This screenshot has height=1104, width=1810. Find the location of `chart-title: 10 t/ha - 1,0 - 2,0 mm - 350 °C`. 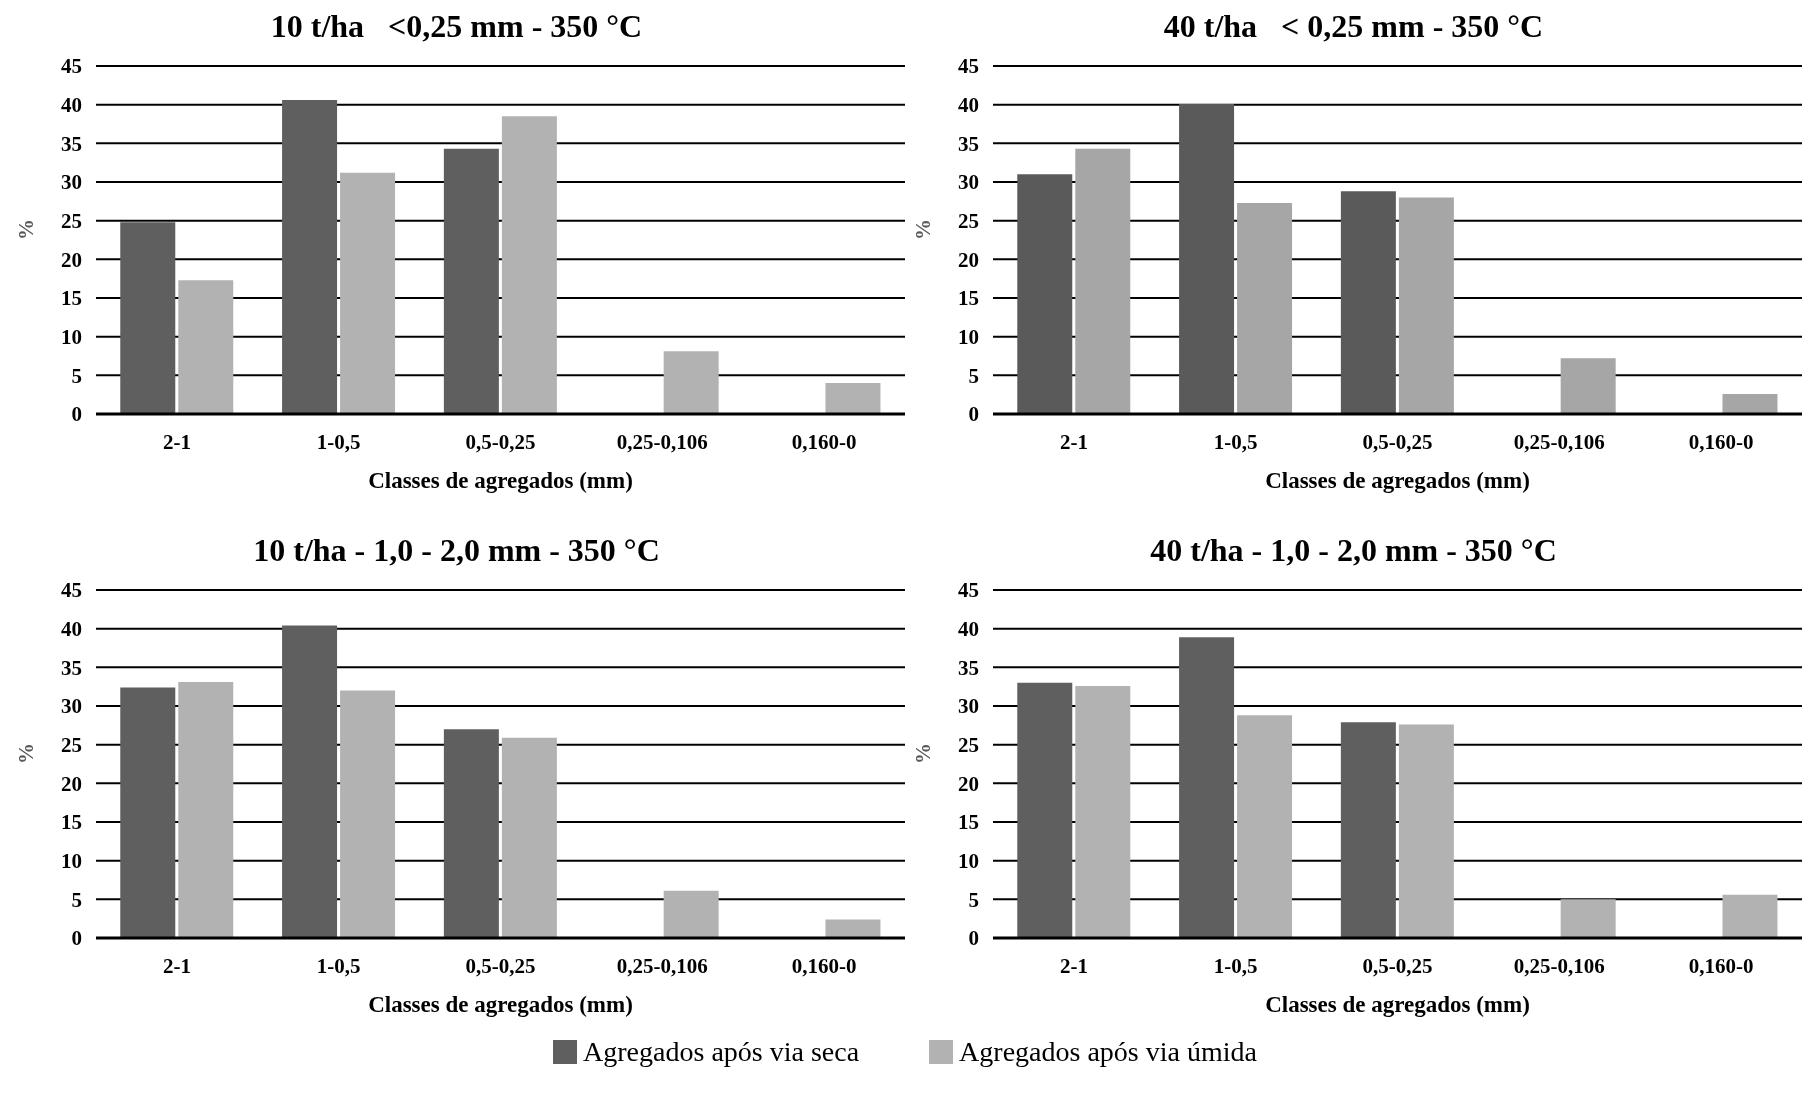

chart-title: 10 t/ha - 1,0 - 2,0 mm - 350 °C is located at coordinates (456, 551).